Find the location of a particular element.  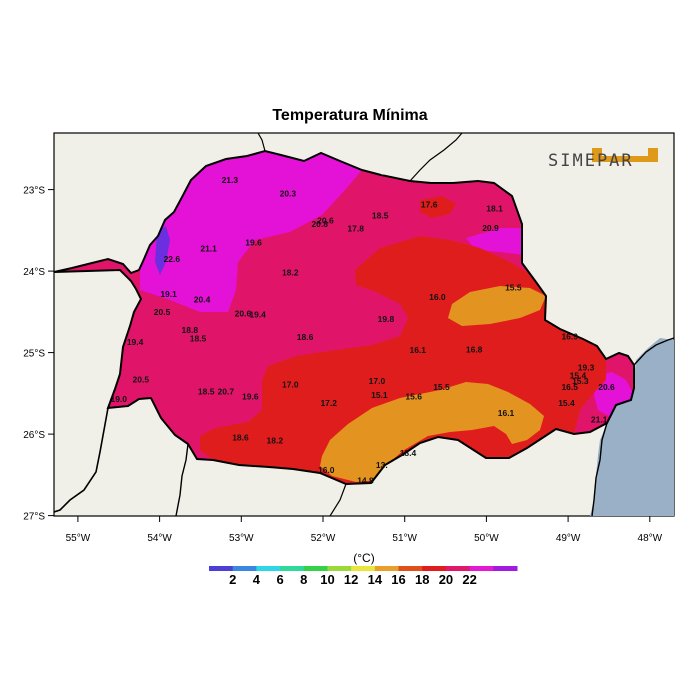

colorbar-label: 20 is located at coordinates (446, 579).